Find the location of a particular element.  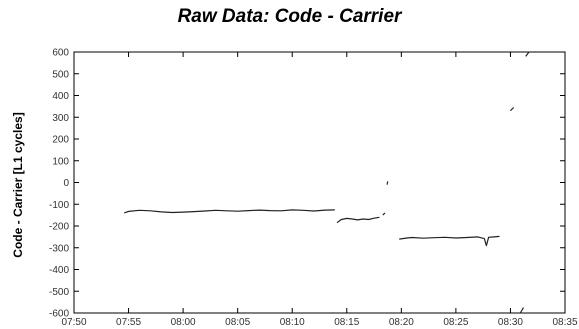

x-tick-label: 08:00 is located at coordinates (183, 322).